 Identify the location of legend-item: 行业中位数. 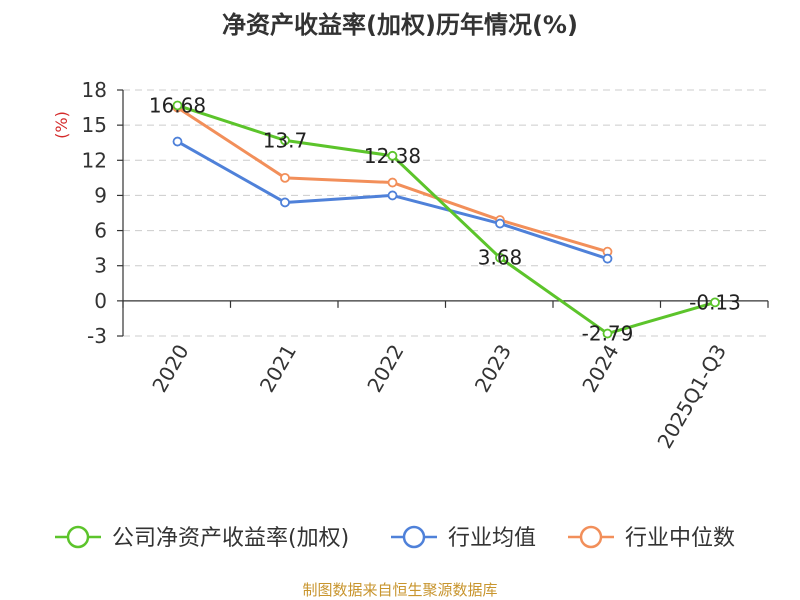
(651, 538).